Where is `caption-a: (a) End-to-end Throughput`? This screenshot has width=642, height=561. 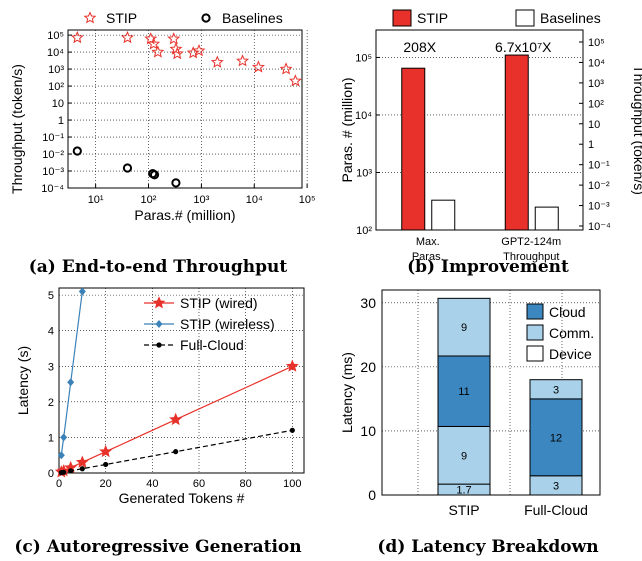 caption-a: (a) End-to-end Throughput is located at coordinates (158, 267).